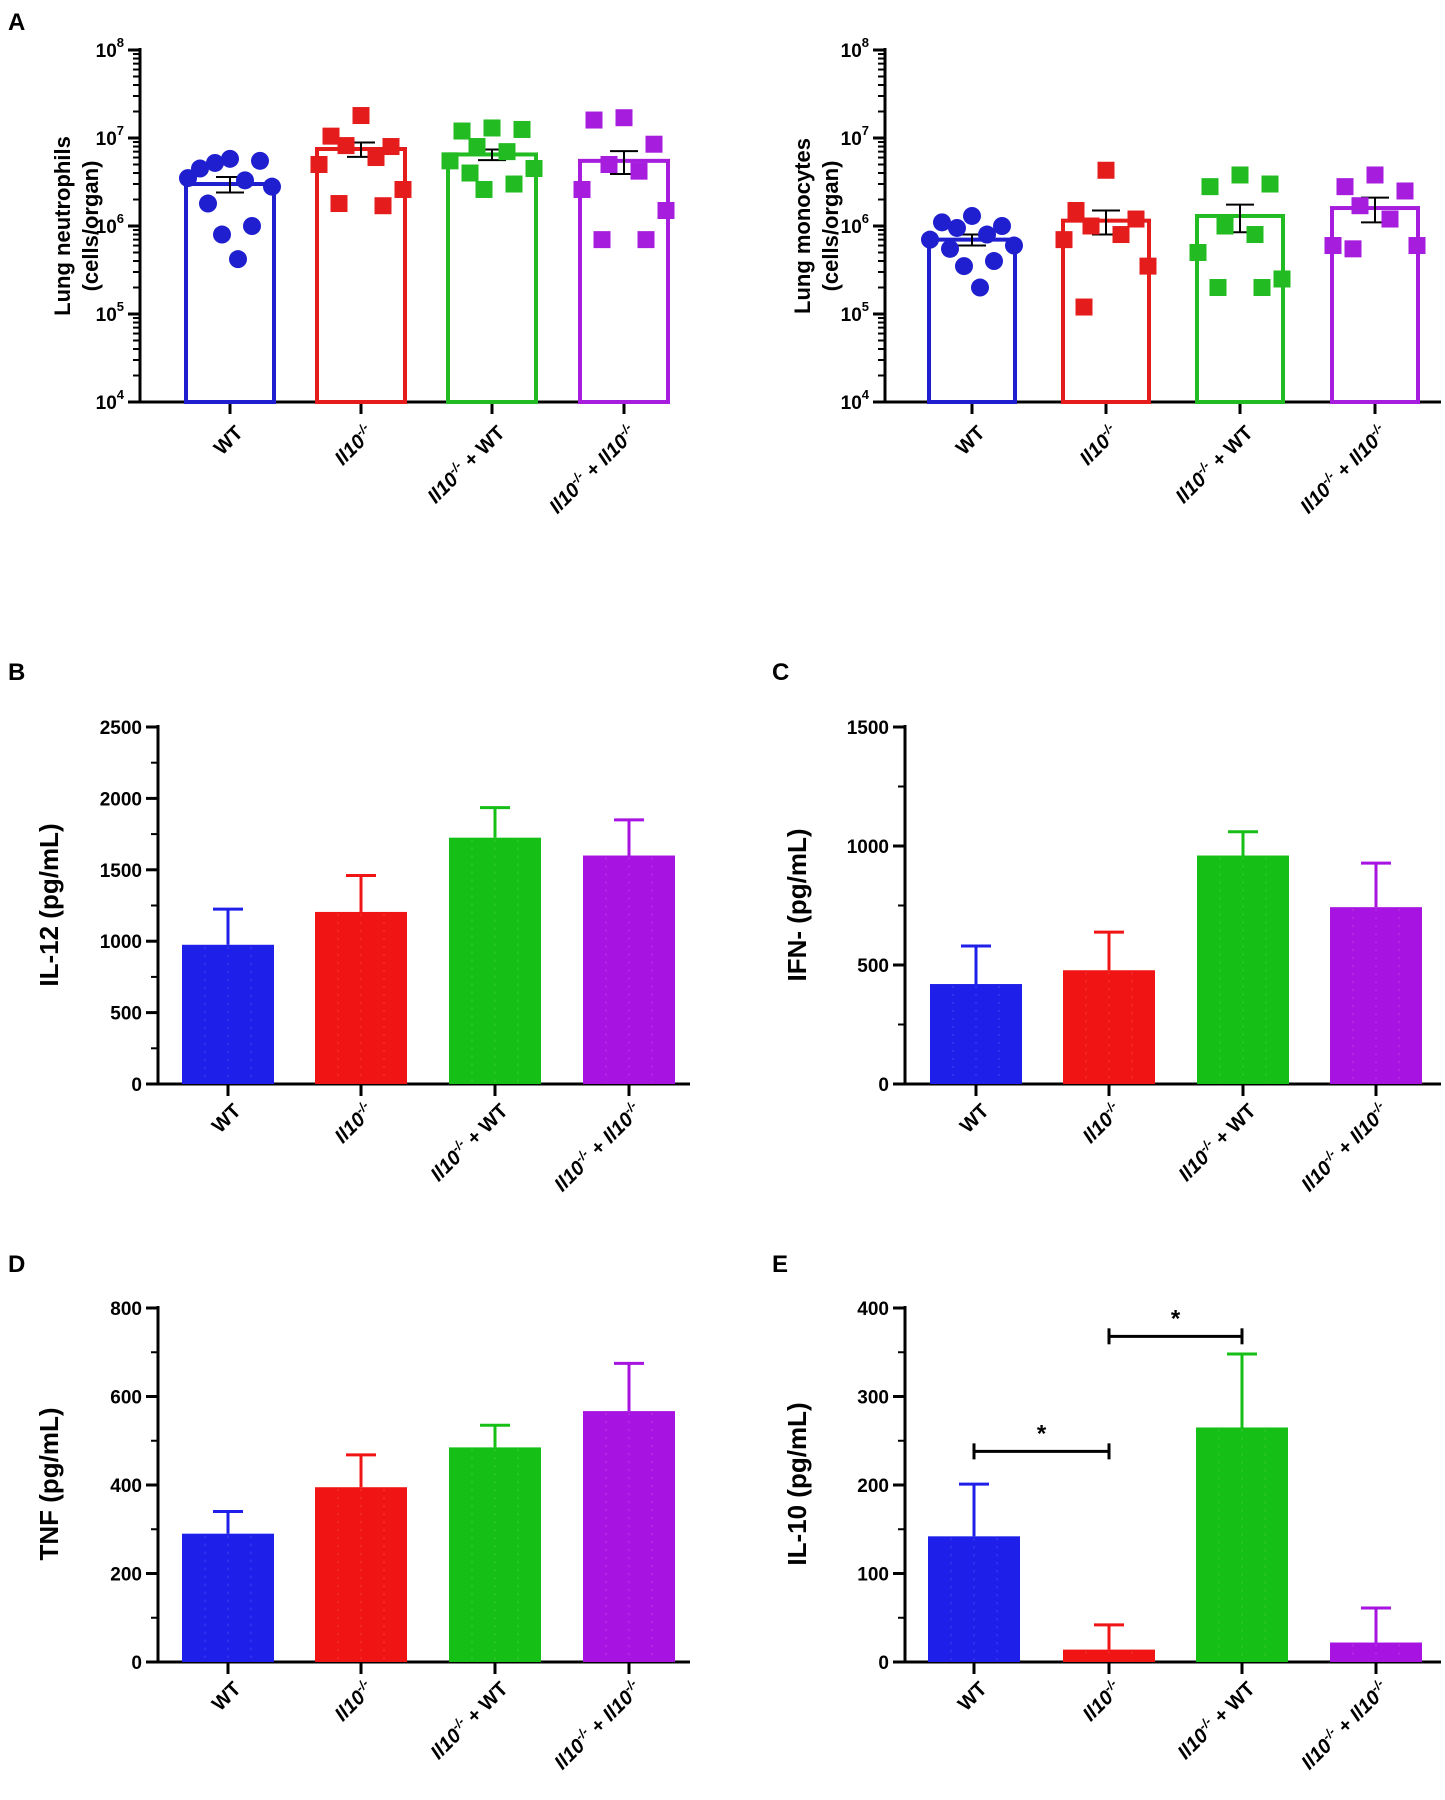 The height and width of the screenshot is (1800, 1445). I want to click on panel-label-a: A, so click(16, 22).